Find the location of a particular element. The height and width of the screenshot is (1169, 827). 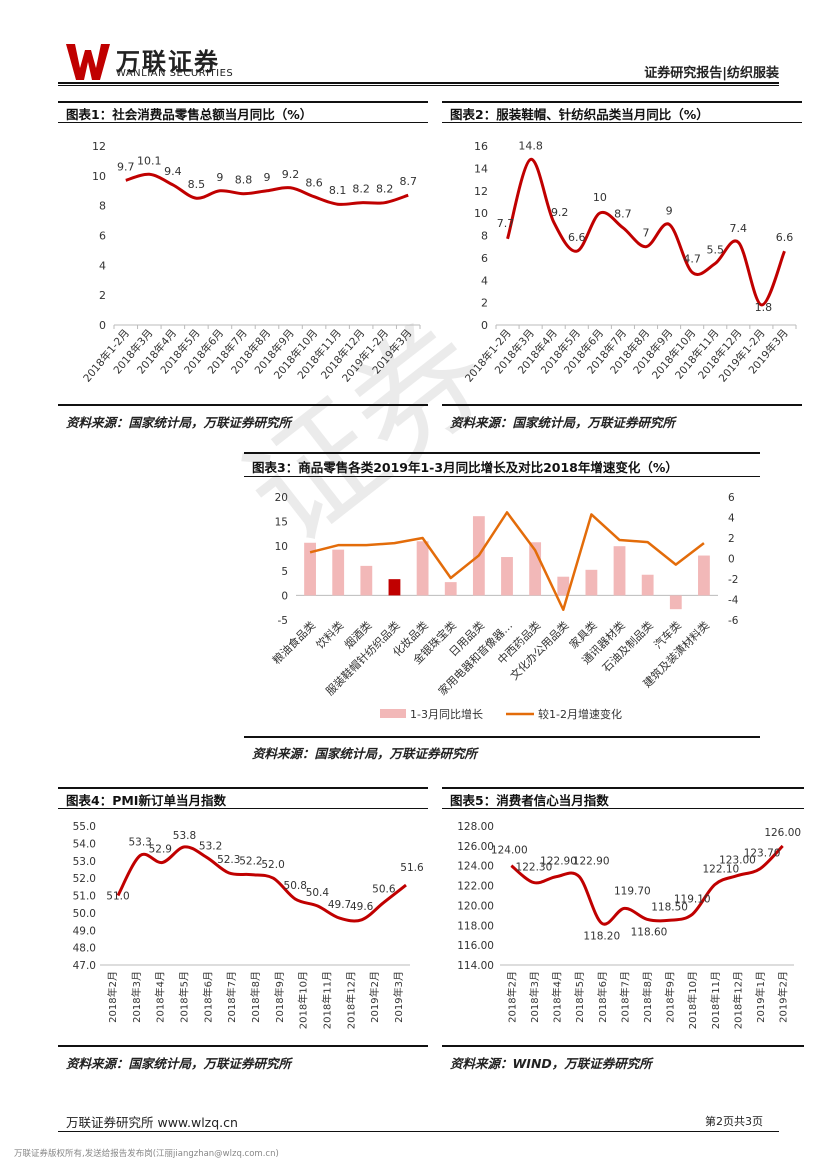

y-tick-label: 118.00 is located at coordinates (475, 926).